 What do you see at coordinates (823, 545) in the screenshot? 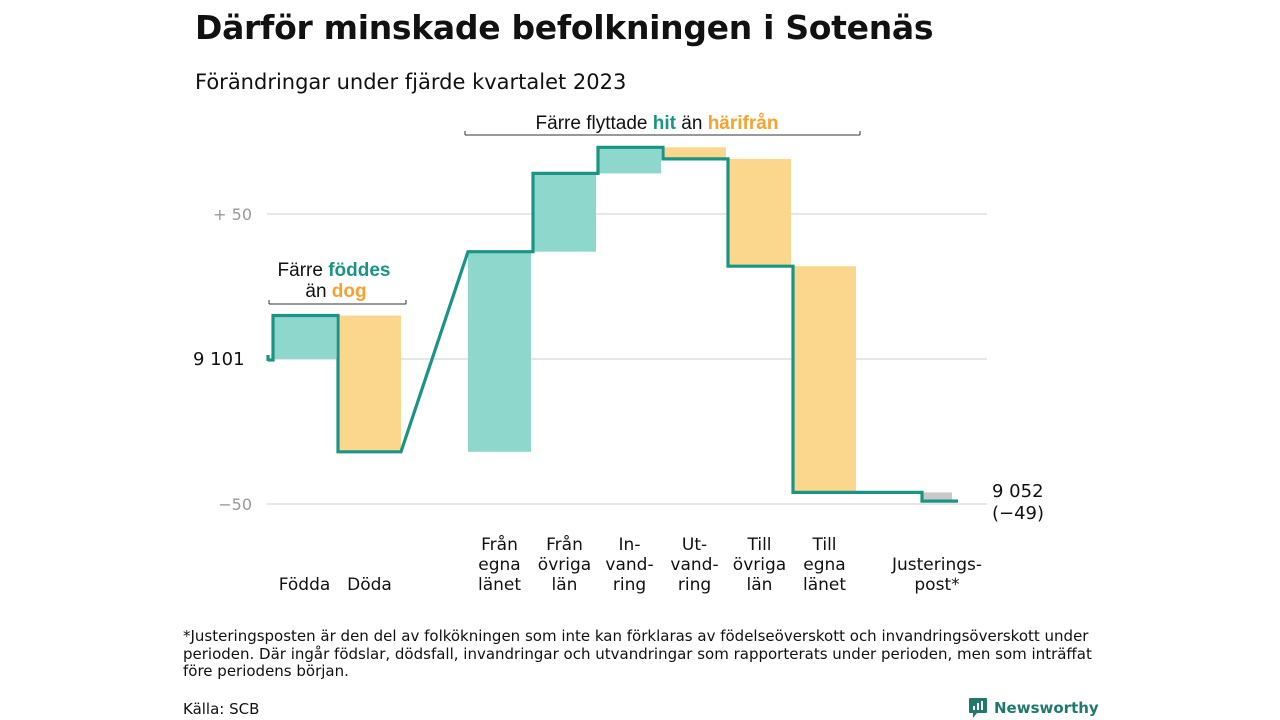
I see `category-label-till_egna-0: Till` at bounding box center [823, 545].